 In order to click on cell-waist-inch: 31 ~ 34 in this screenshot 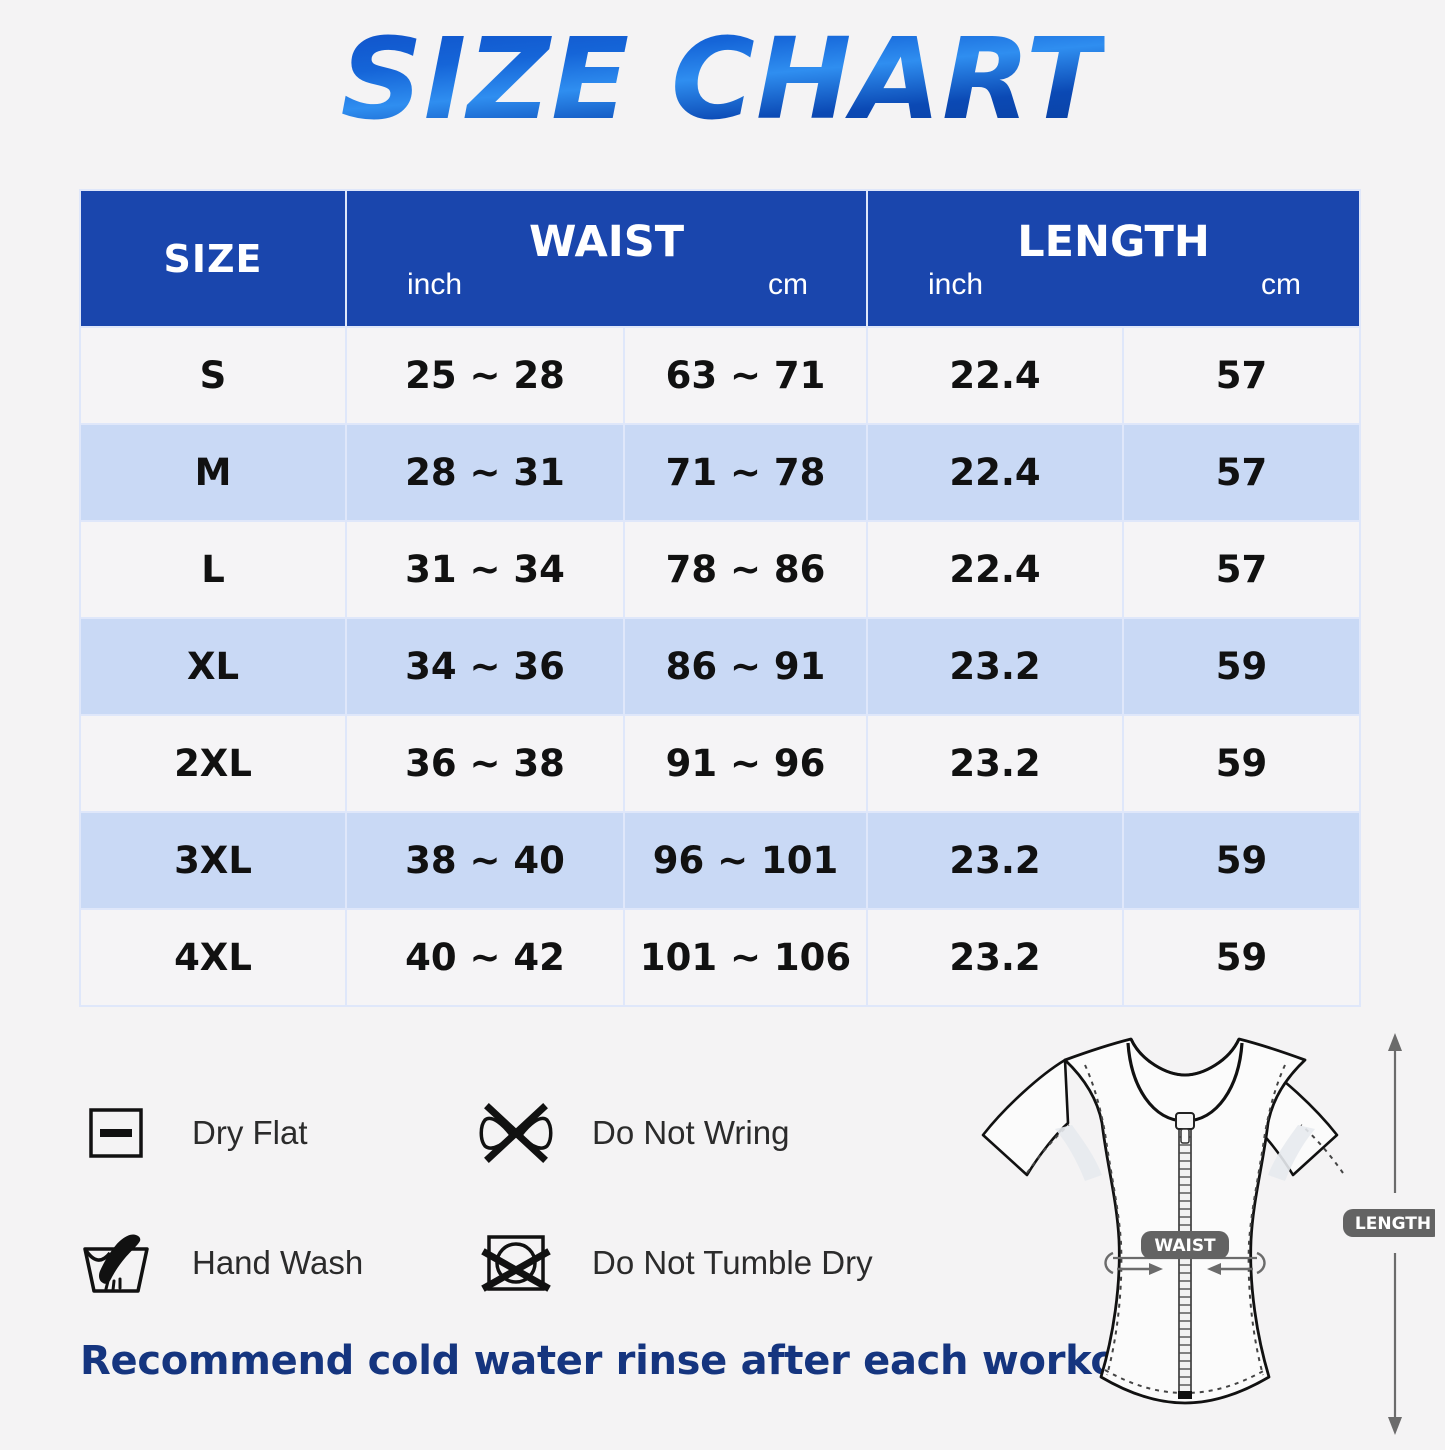, I will do `click(485, 569)`.